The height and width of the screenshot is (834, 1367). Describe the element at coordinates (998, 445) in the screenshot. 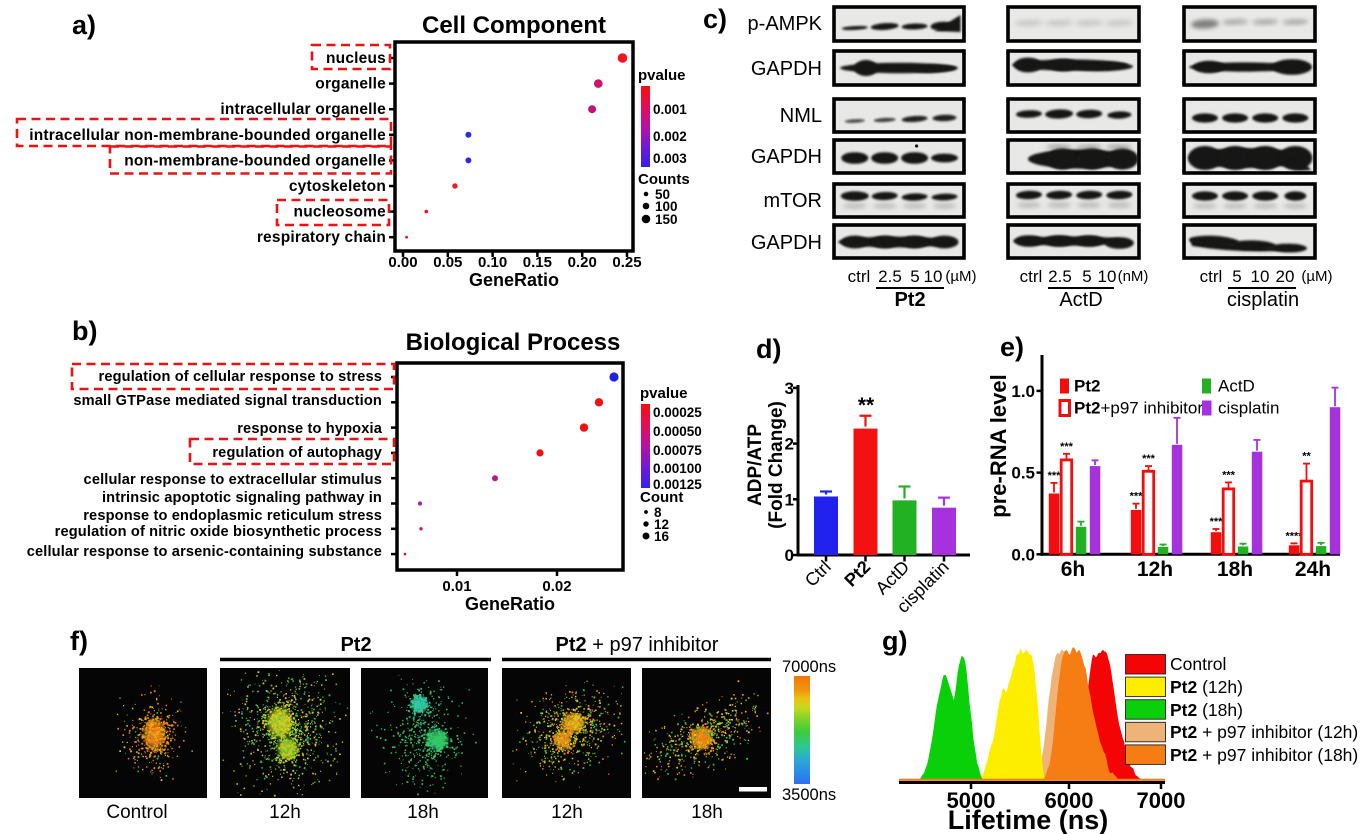

I see `svg-text: pre-RNA level` at that location.